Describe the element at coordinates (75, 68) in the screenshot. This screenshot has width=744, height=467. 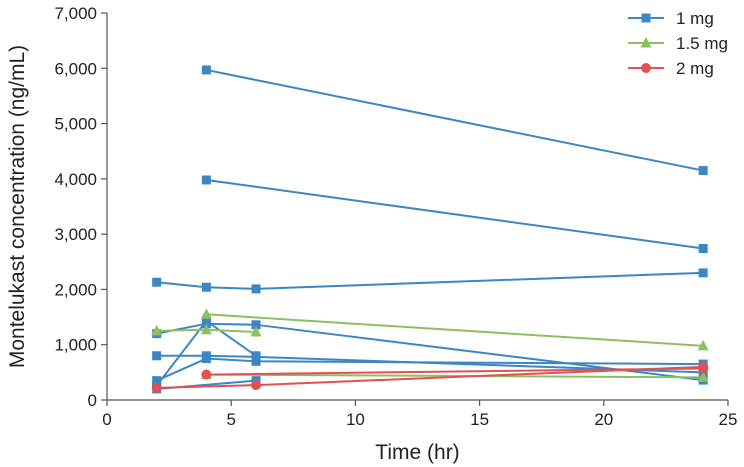
I see `y-tick-label: 6,000` at that location.